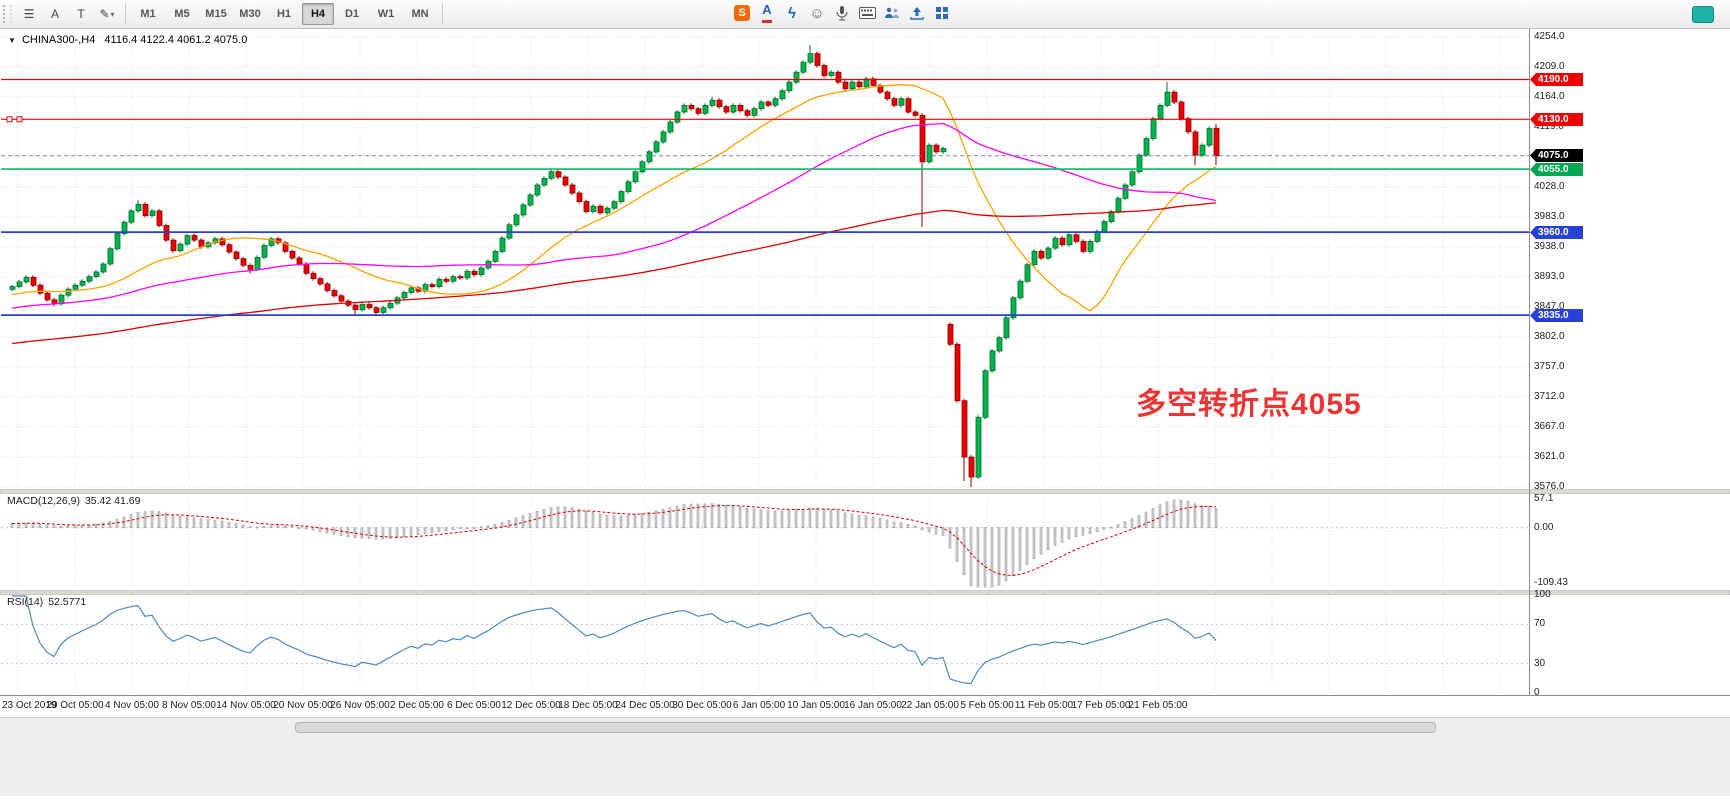 This screenshot has height=800, width=1730. Describe the element at coordinates (250, 14) in the screenshot. I see `timeframe-button-m30: M30` at that location.